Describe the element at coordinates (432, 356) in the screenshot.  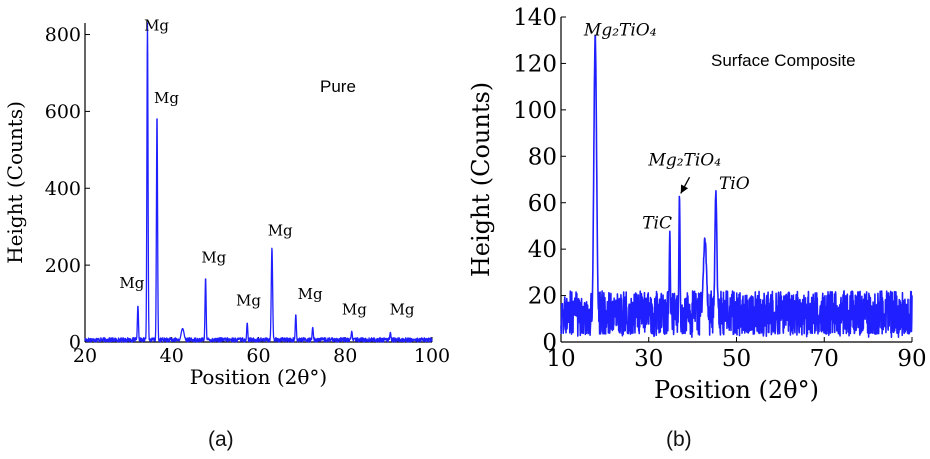
I see `x-tick-label: 100` at that location.